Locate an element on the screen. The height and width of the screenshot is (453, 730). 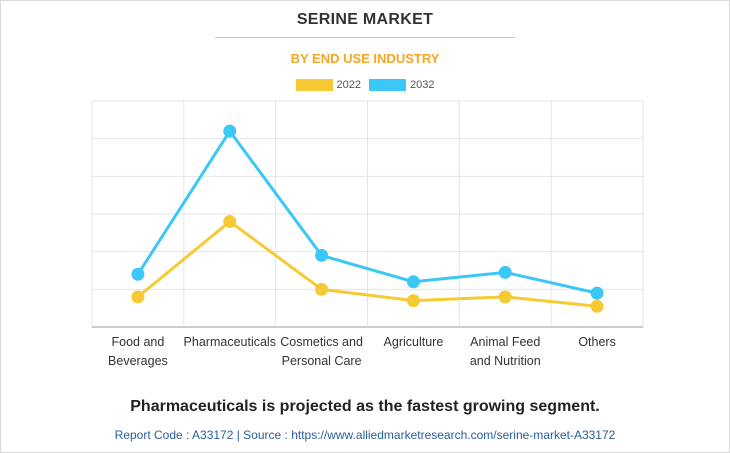
legend-label-2032: 2032 is located at coordinates (422, 85).